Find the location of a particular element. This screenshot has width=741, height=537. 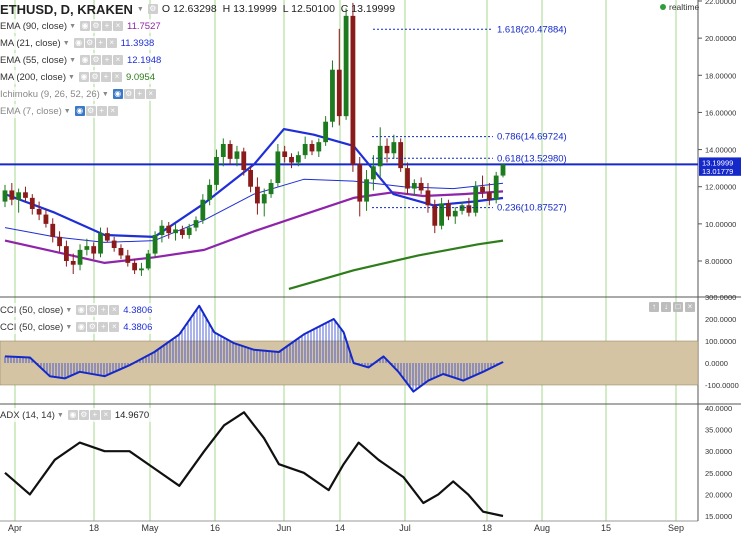

cci-tick-label: 300.0000 is located at coordinates (720, 297).